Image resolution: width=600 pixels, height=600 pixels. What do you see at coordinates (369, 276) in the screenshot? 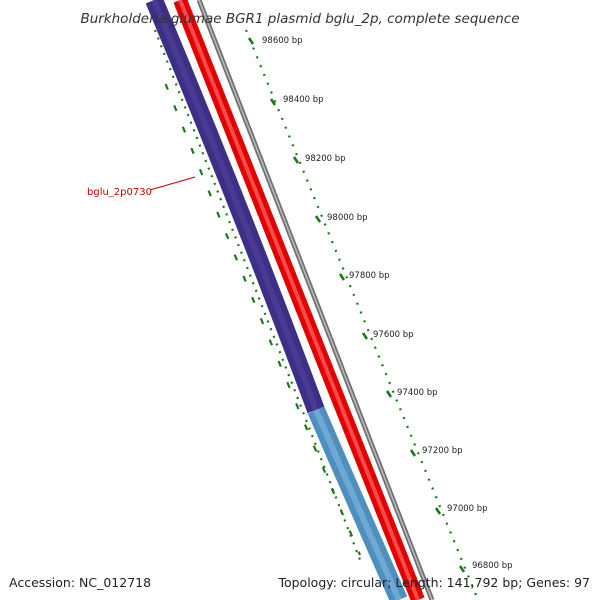
I see `tick-label-97800: 97800 bp` at bounding box center [369, 276].